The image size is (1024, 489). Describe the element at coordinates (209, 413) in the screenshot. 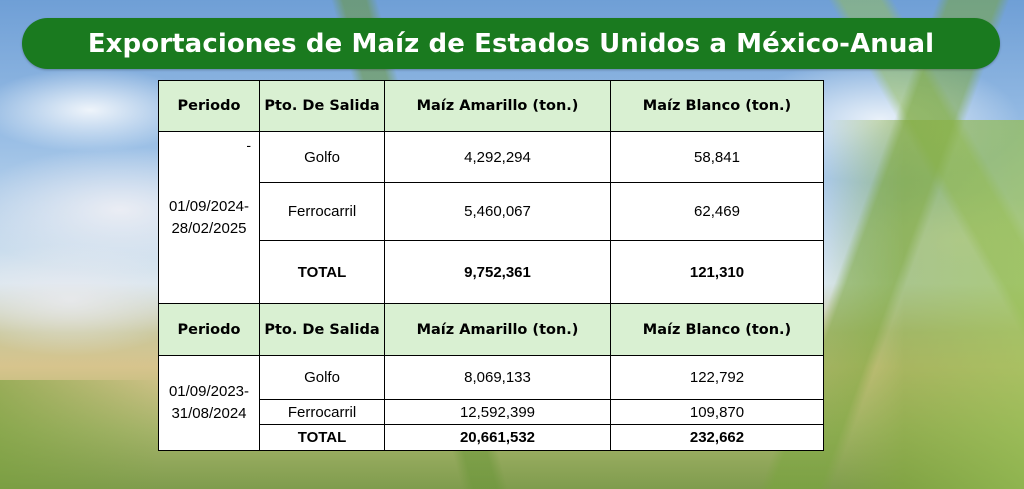

I see `period-end: 31/08/2024` at that location.